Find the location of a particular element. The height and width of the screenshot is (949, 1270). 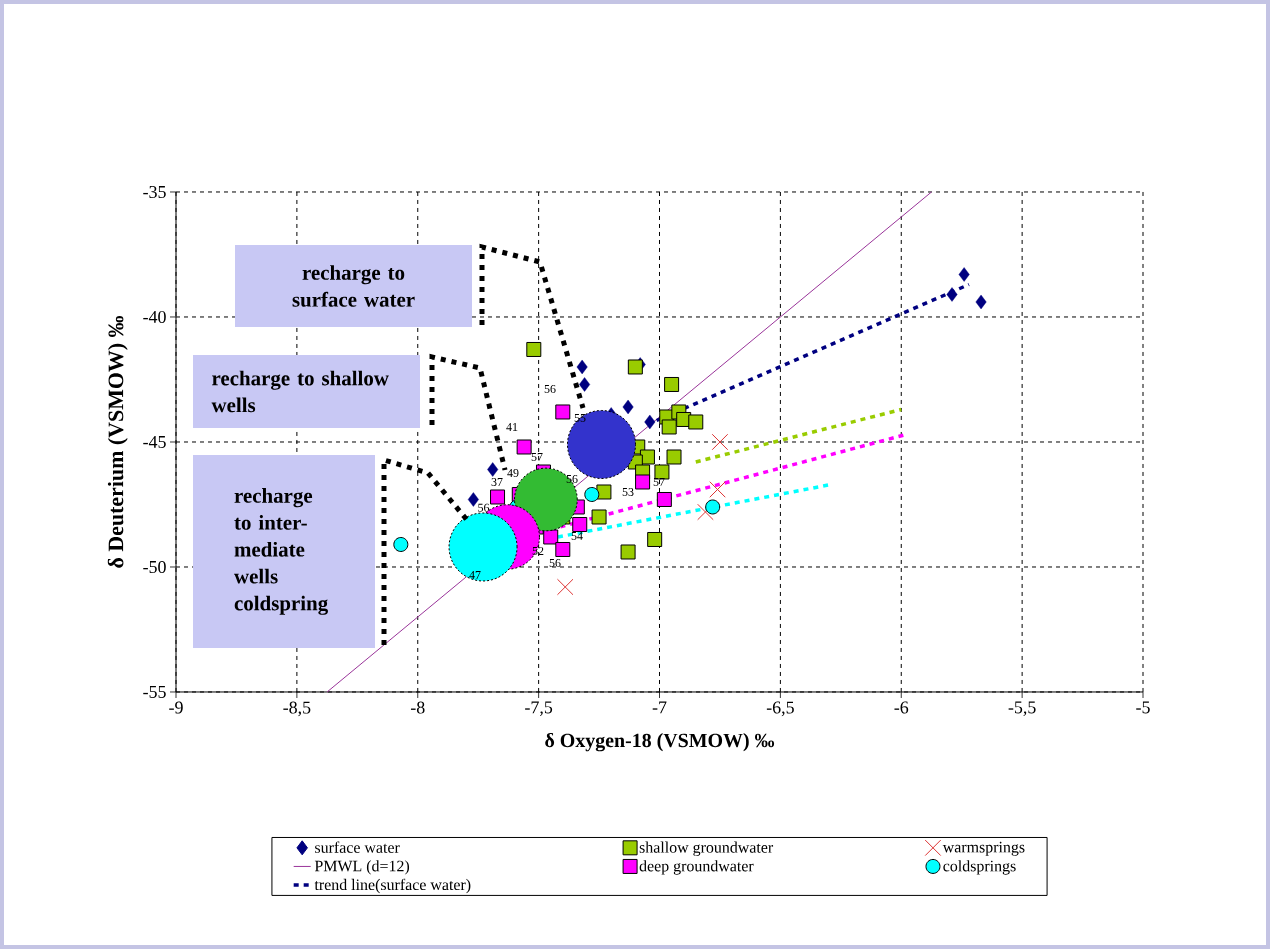

legend-label: shallow groundwater is located at coordinates (706, 849).